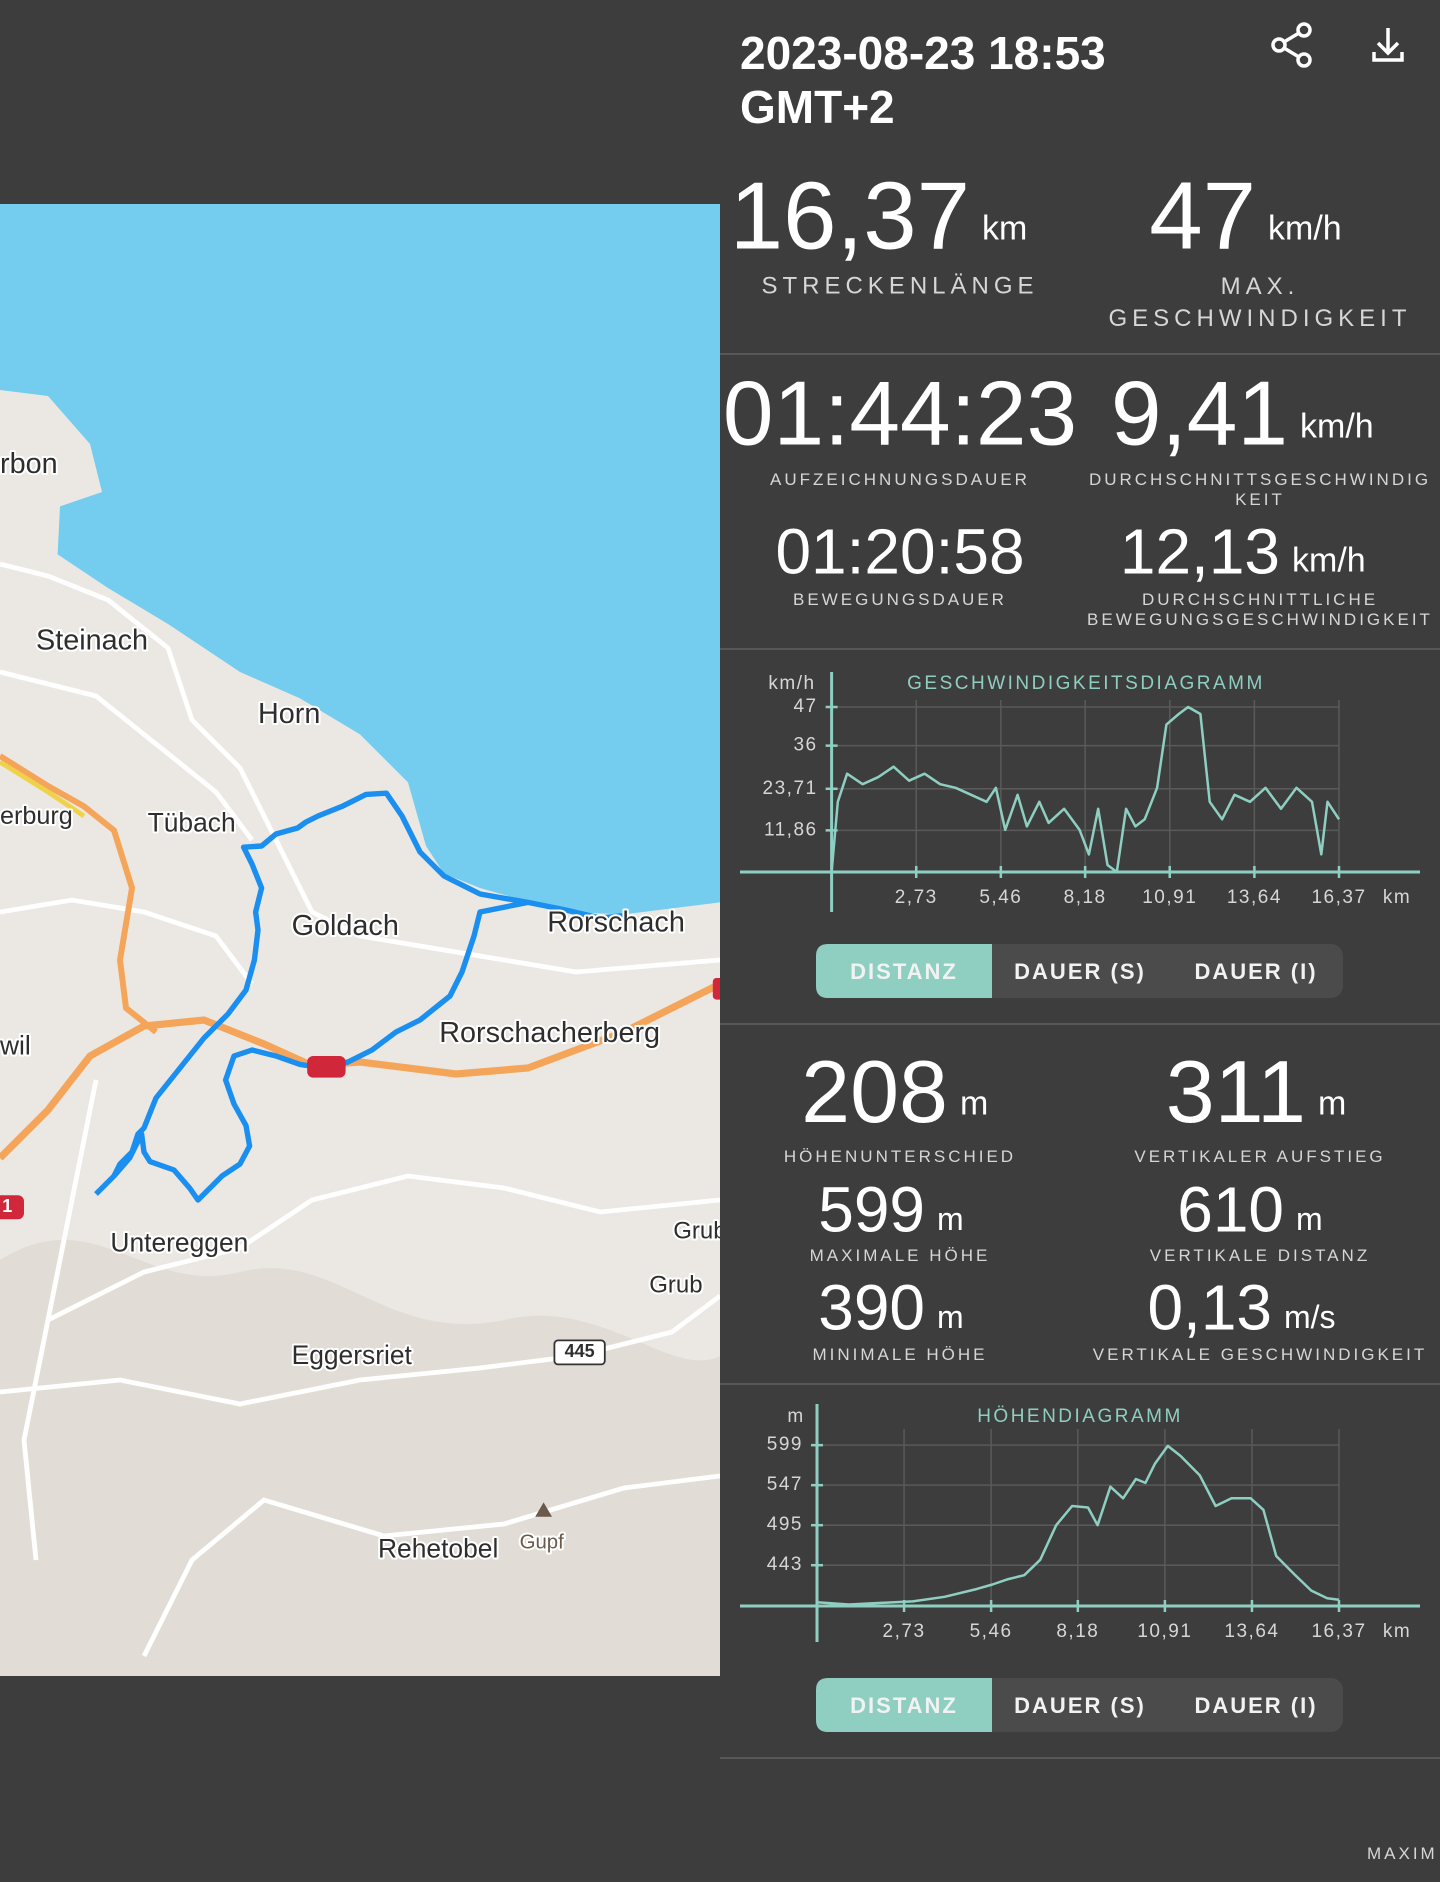 The image size is (1440, 1882). I want to click on map-label: 445, so click(580, 1351).